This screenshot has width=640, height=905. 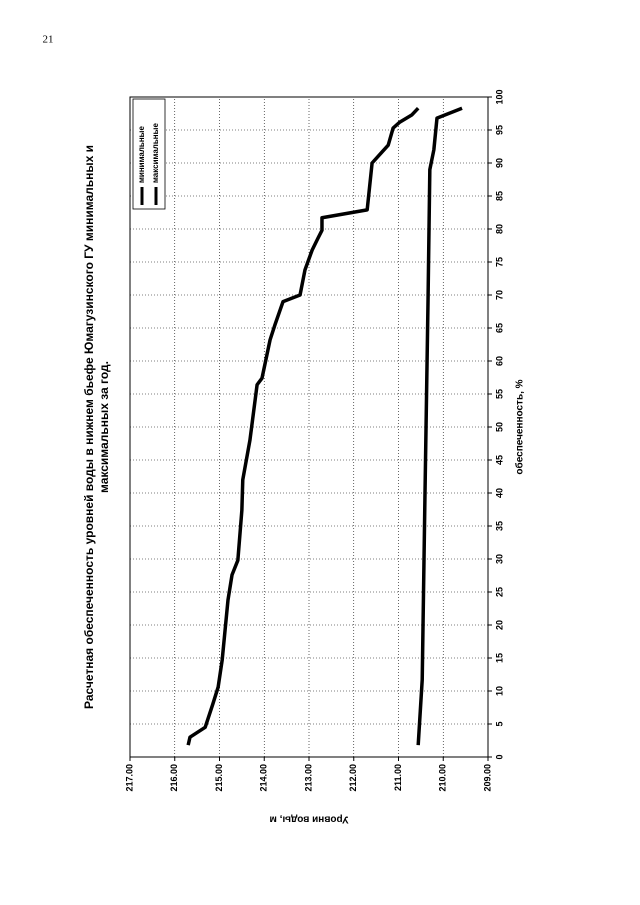 What do you see at coordinates (174, 778) in the screenshot?
I see `y-tick-label: 216.00` at bounding box center [174, 778].